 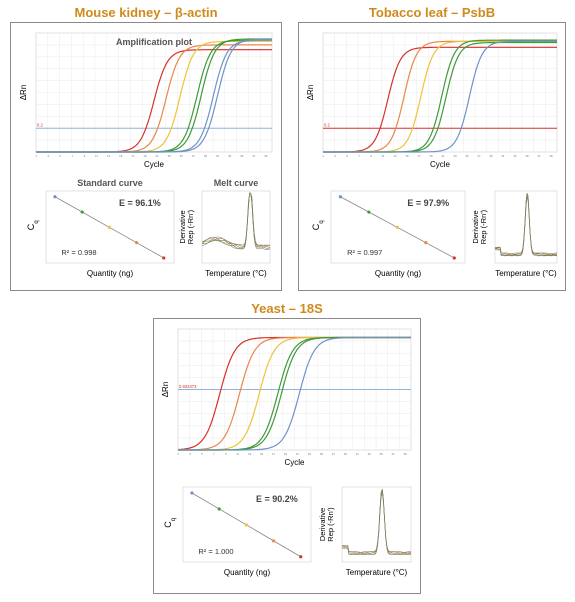 I want to click on efficiency-label: E = 96.1%, so click(x=140, y=203).